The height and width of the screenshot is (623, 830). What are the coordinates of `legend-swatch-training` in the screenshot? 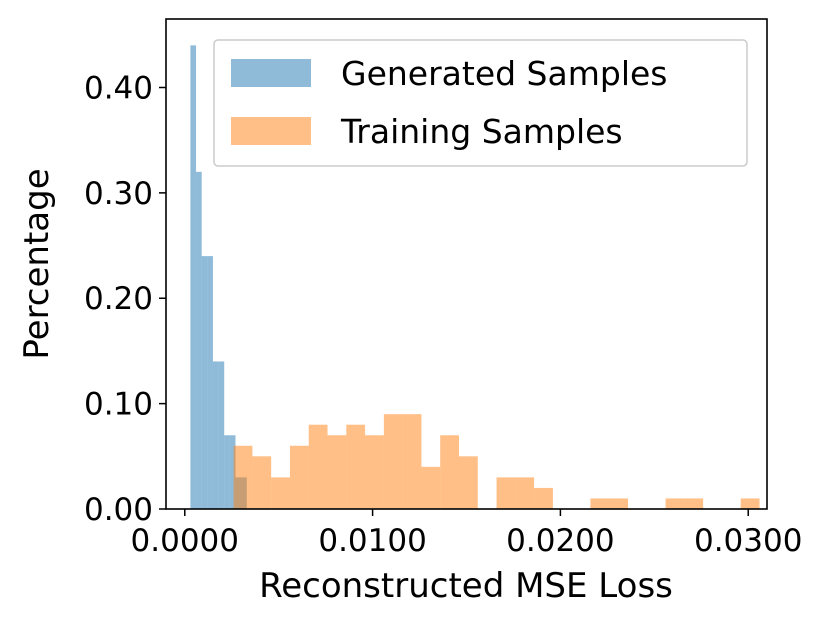 It's located at (271, 131).